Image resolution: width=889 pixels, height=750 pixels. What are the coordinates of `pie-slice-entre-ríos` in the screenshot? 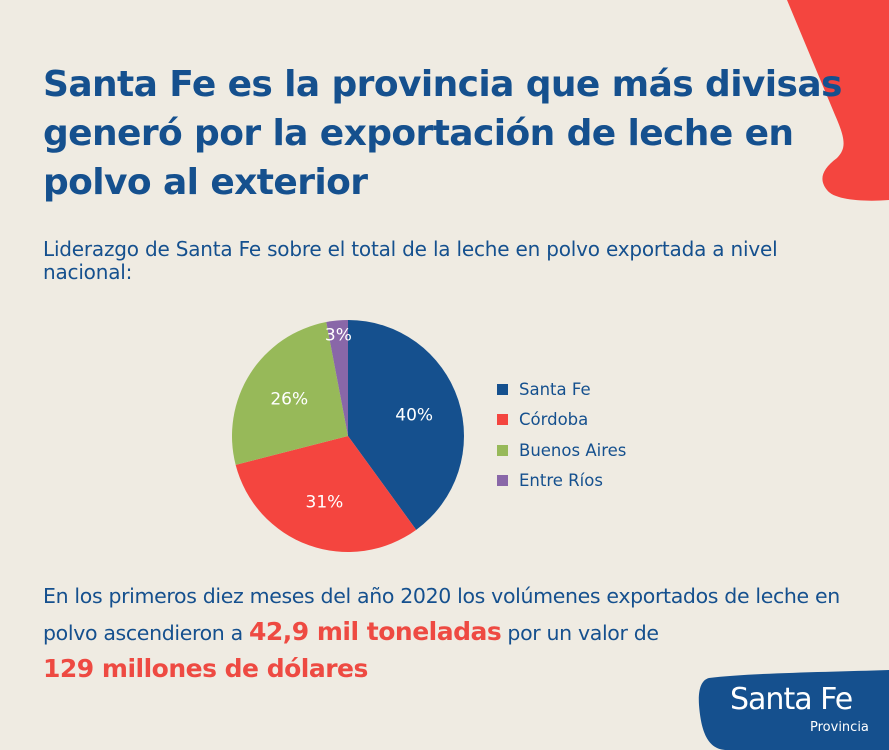 It's located at (337, 378).